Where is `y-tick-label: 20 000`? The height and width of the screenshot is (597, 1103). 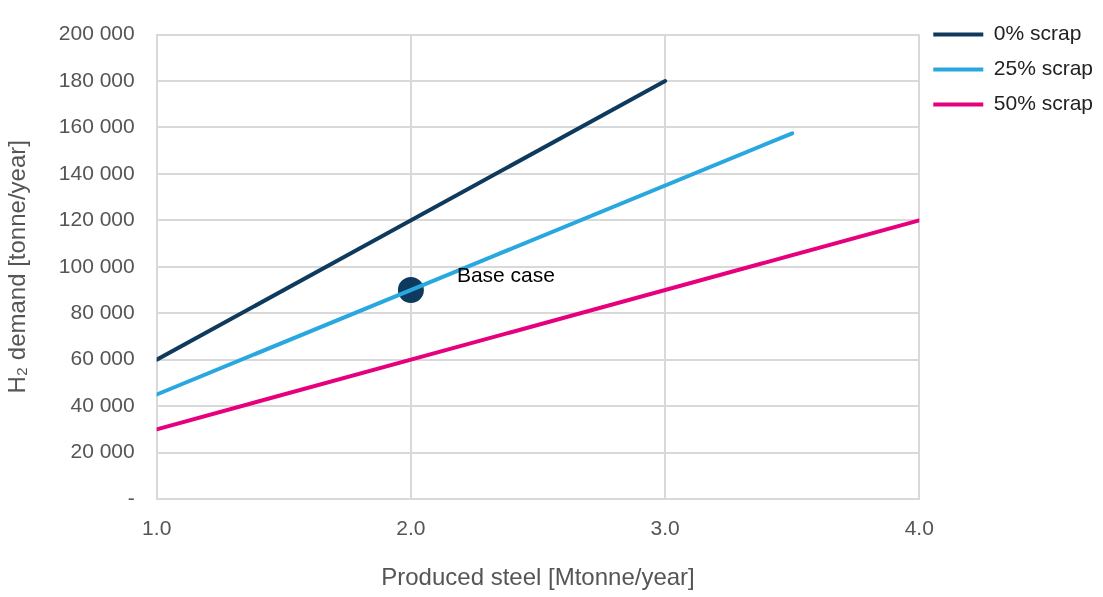 y-tick-label: 20 000 is located at coordinates (102, 451).